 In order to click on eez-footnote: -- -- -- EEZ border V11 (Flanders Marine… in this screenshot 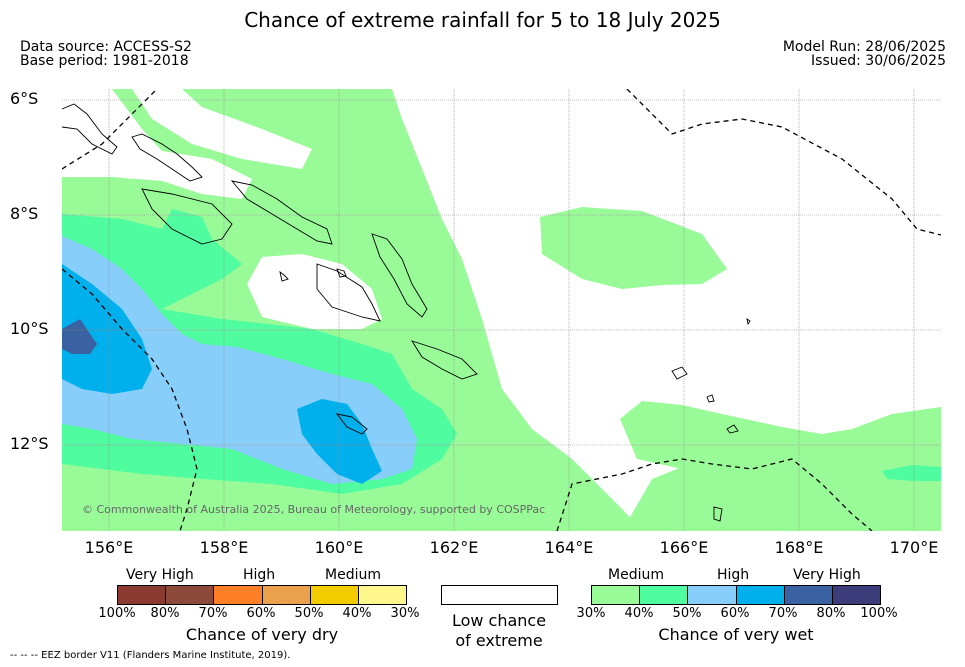, I will do `click(150, 655)`.